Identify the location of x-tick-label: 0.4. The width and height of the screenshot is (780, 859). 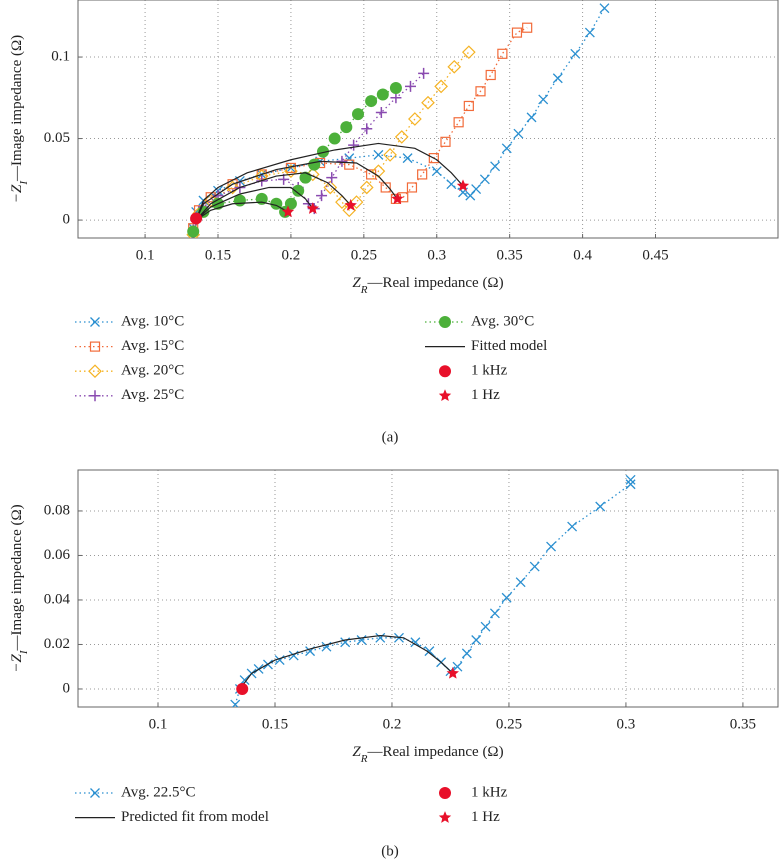
(582, 255).